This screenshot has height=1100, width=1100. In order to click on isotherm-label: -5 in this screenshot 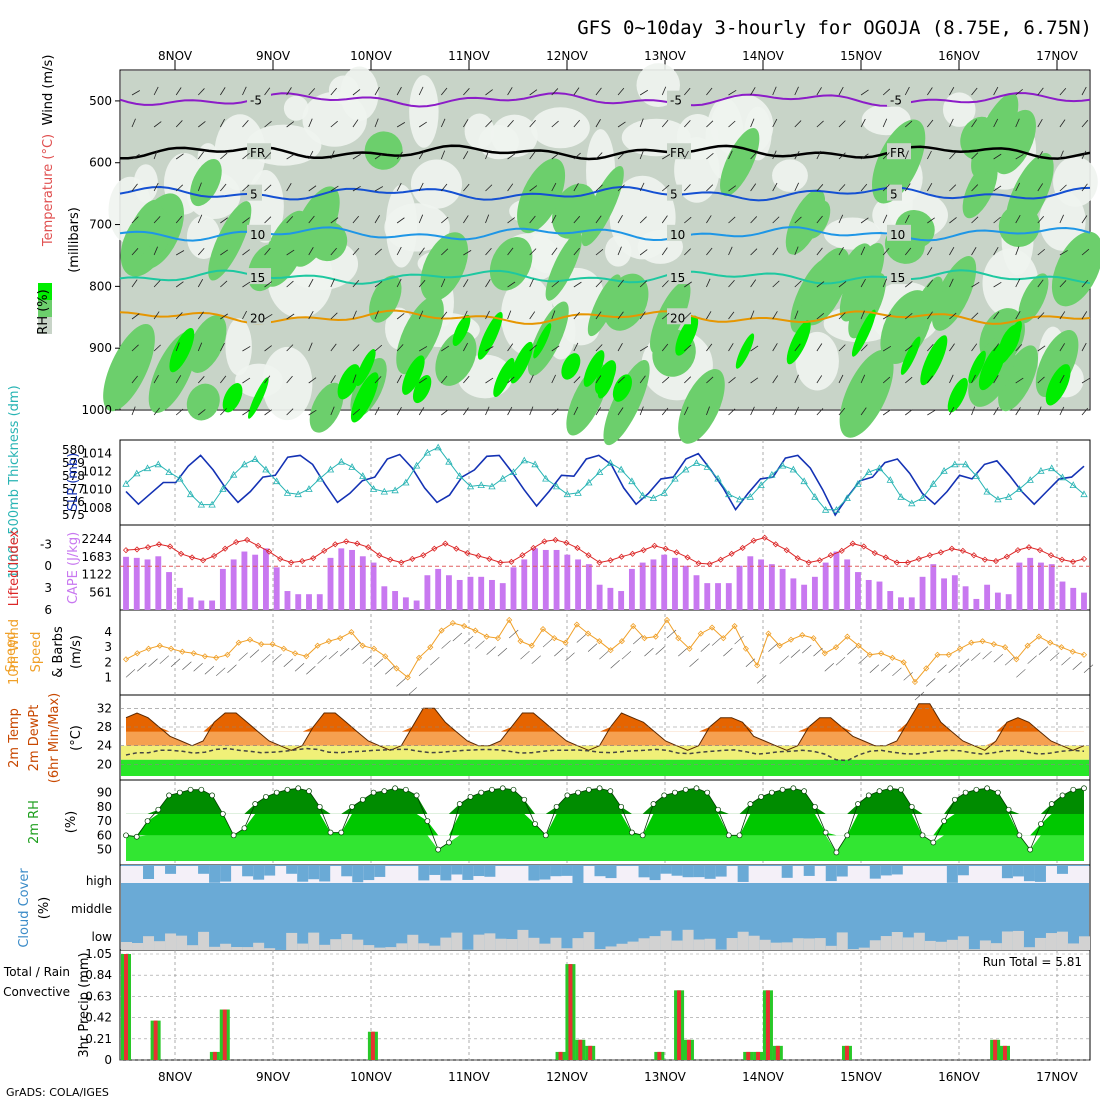, I will do `click(256, 101)`.